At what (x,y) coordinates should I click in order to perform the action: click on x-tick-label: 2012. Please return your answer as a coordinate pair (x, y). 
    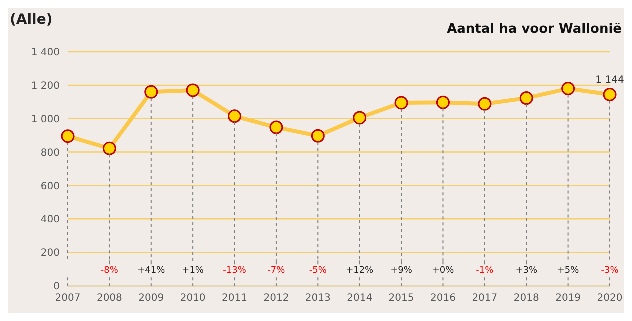
    Looking at the image, I should click on (277, 298).